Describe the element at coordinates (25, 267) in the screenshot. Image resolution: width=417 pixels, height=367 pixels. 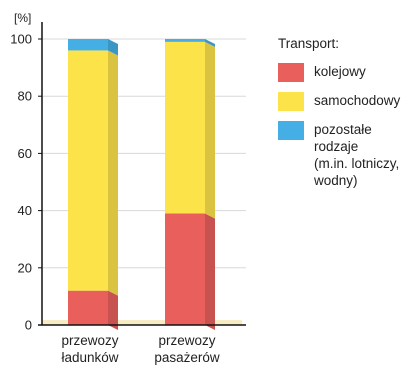
I see `y-tick-label: 20` at that location.